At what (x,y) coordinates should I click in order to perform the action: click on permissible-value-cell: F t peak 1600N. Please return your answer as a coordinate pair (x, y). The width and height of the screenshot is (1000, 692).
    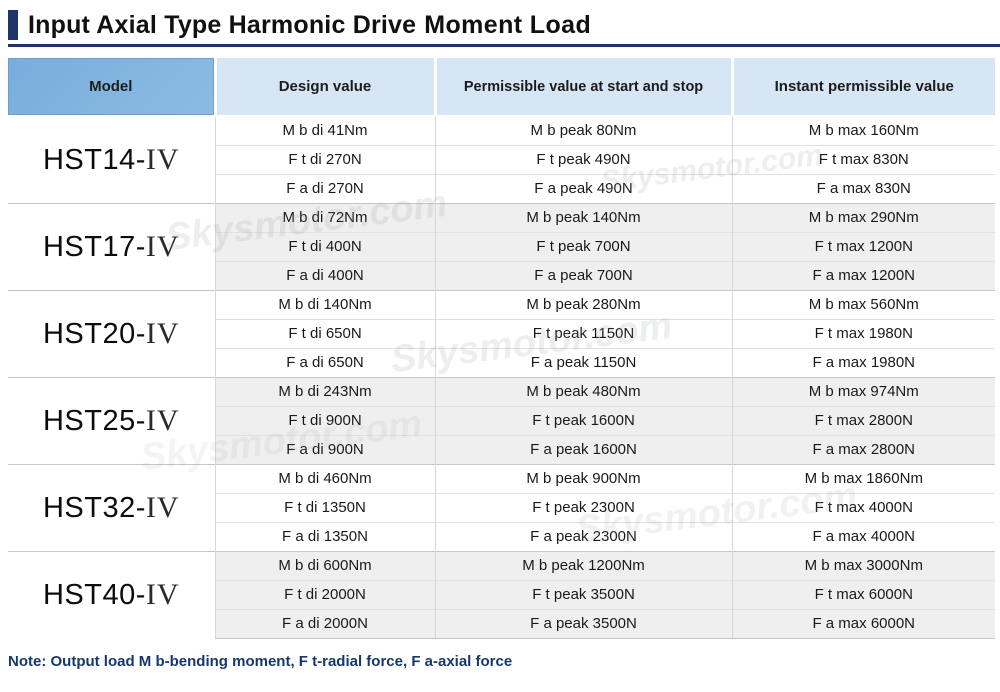
    Looking at the image, I should click on (583, 420).